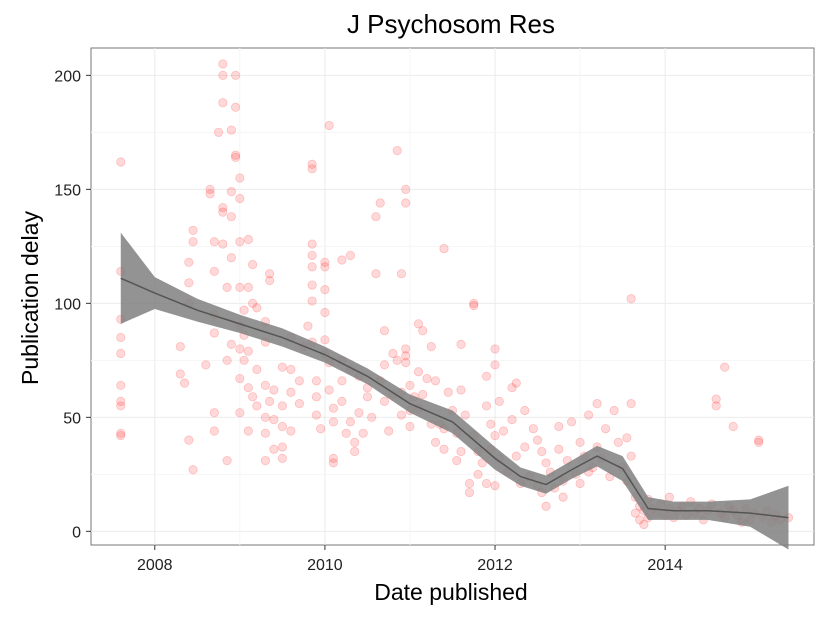 The image size is (825, 618). What do you see at coordinates (30, 298) in the screenshot?
I see `y-axis-label: Publication delay` at bounding box center [30, 298].